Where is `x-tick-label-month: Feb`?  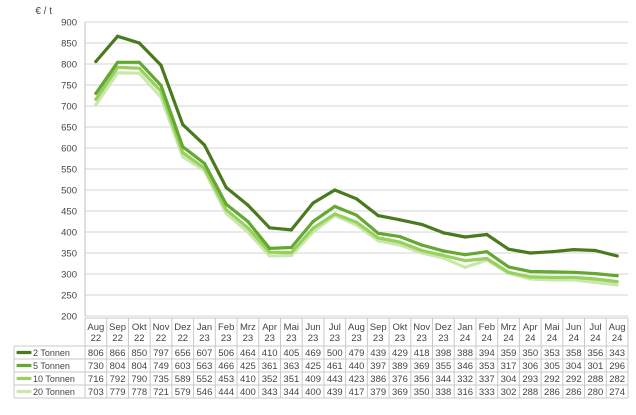
x-tick-label-month: Feb is located at coordinates (226, 327).